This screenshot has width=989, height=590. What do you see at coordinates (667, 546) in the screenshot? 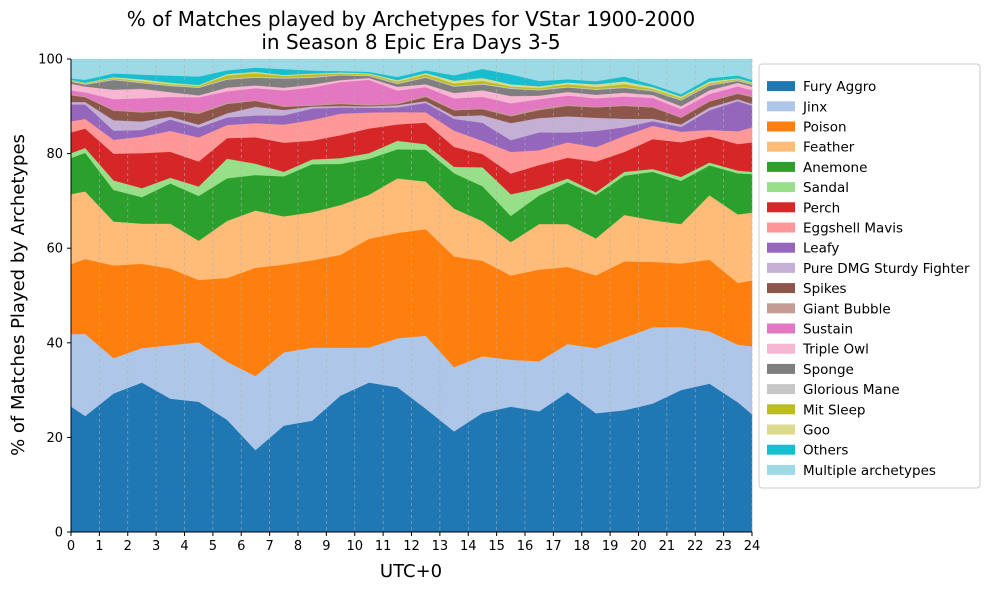
I see `x-tick-label: 21` at bounding box center [667, 546].